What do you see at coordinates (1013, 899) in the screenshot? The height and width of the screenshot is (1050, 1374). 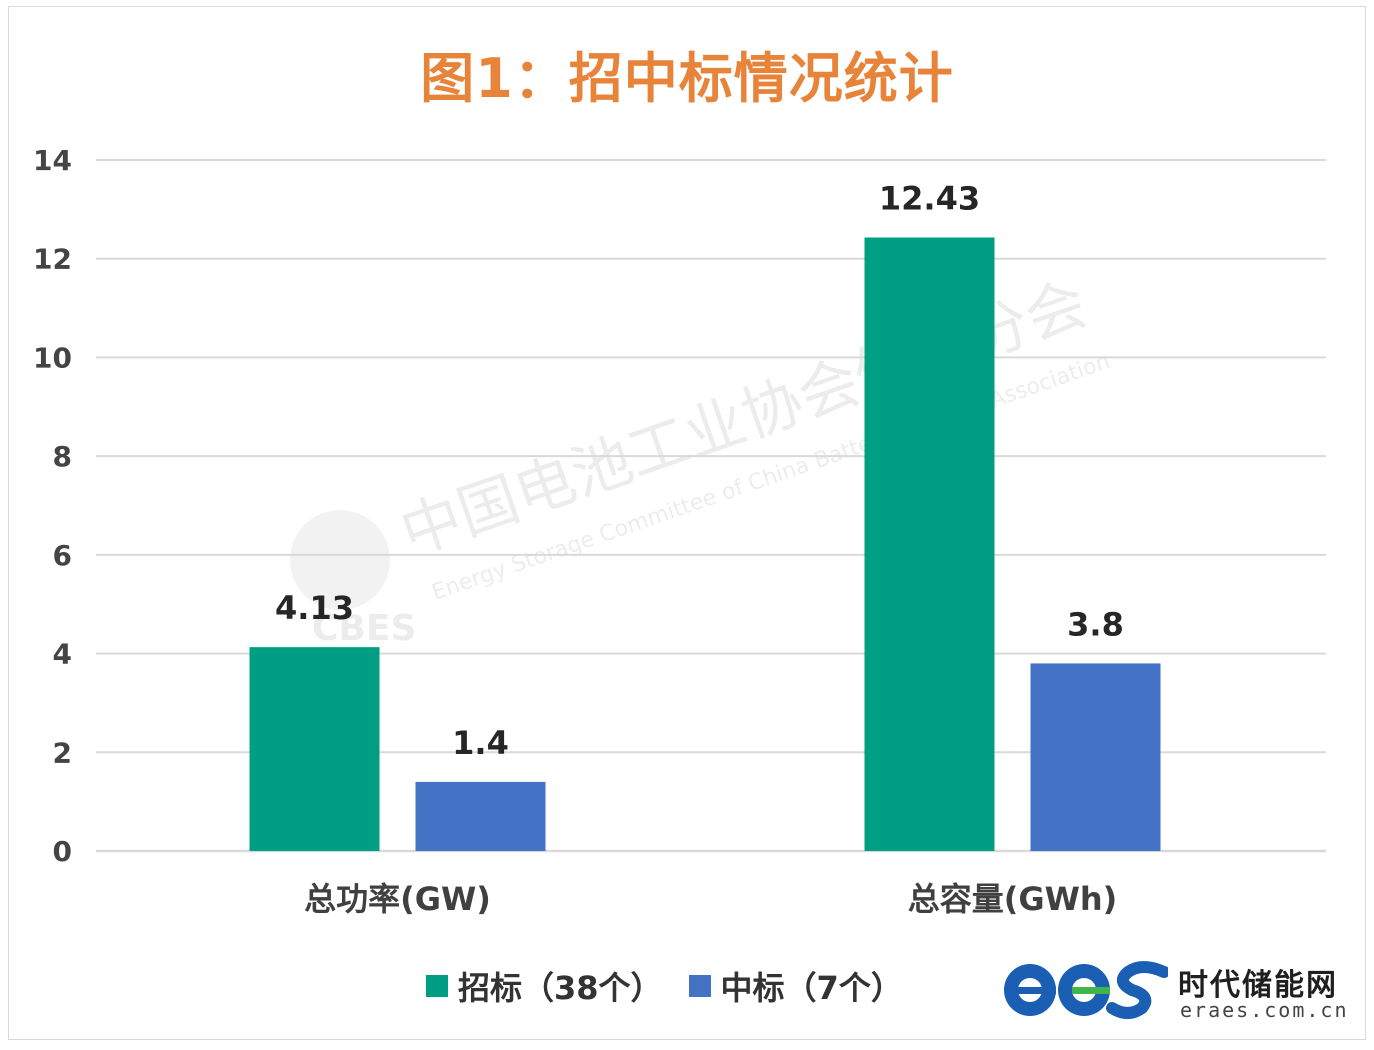 I see `x-category-label: 总容量(GWh)` at bounding box center [1013, 899].